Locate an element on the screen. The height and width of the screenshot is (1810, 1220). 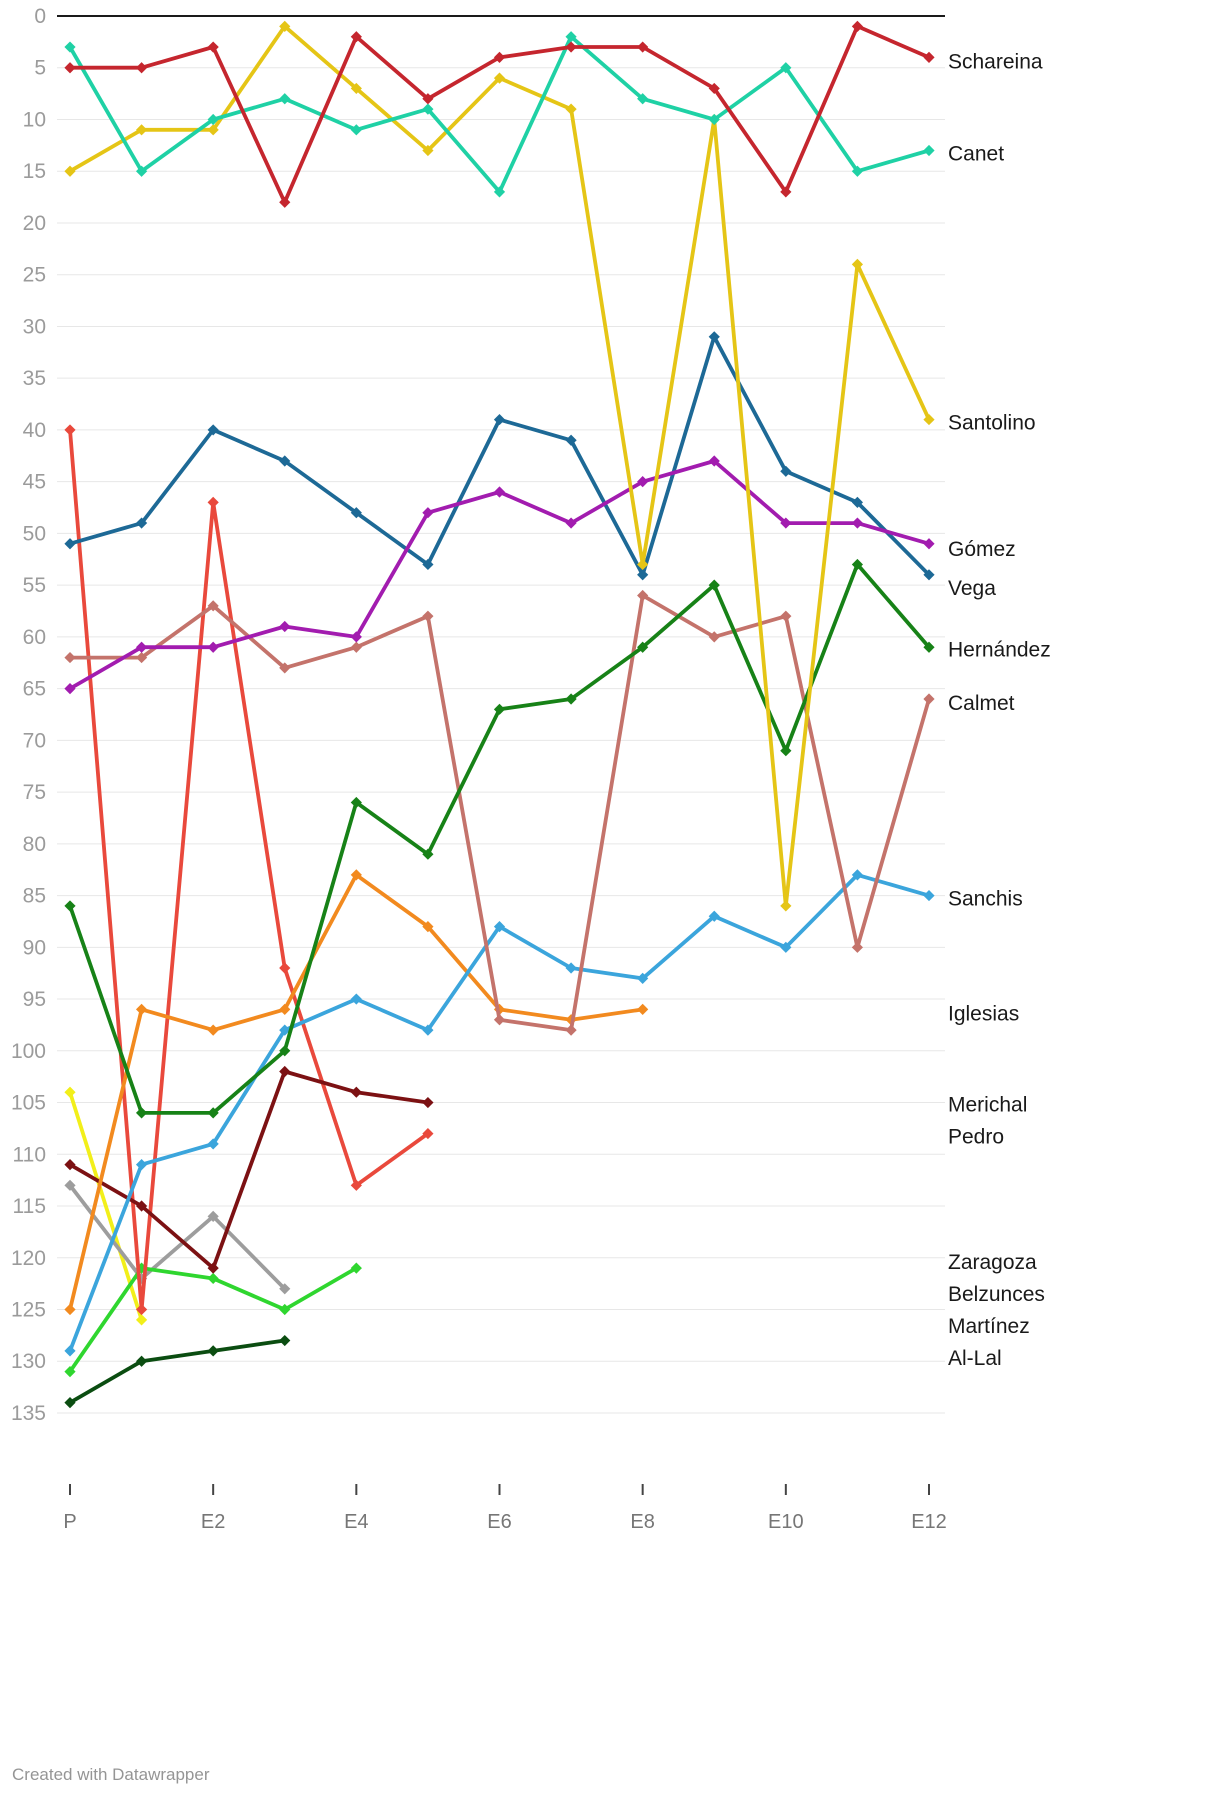
y-axis-tick-label: 50 is located at coordinates (34, 533).